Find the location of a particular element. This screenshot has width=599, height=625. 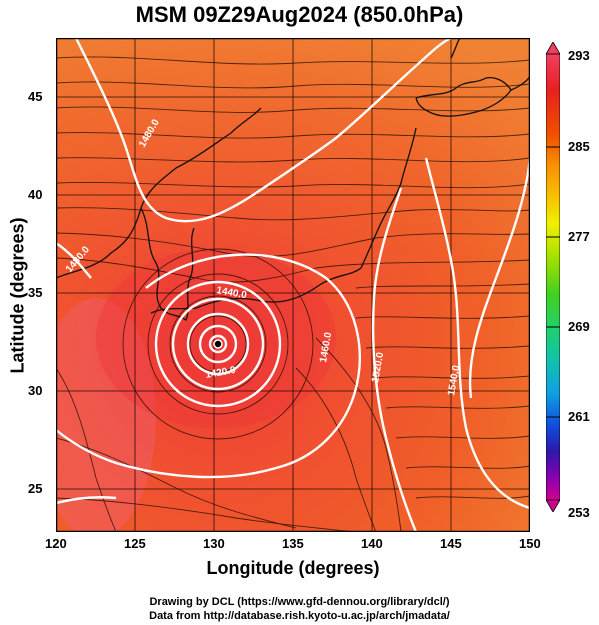

x-tick-130: 130 is located at coordinates (214, 543).